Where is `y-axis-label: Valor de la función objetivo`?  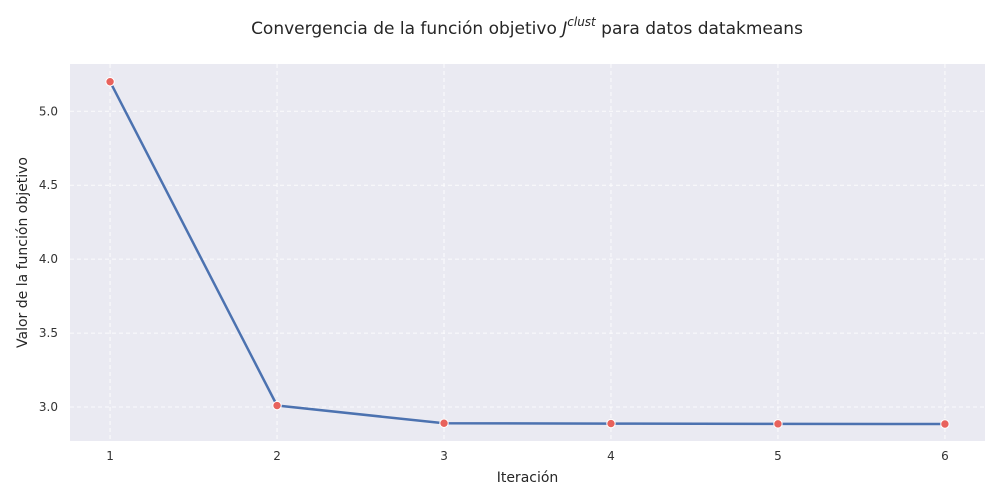 y-axis-label: Valor de la función objetivo is located at coordinates (23, 252).